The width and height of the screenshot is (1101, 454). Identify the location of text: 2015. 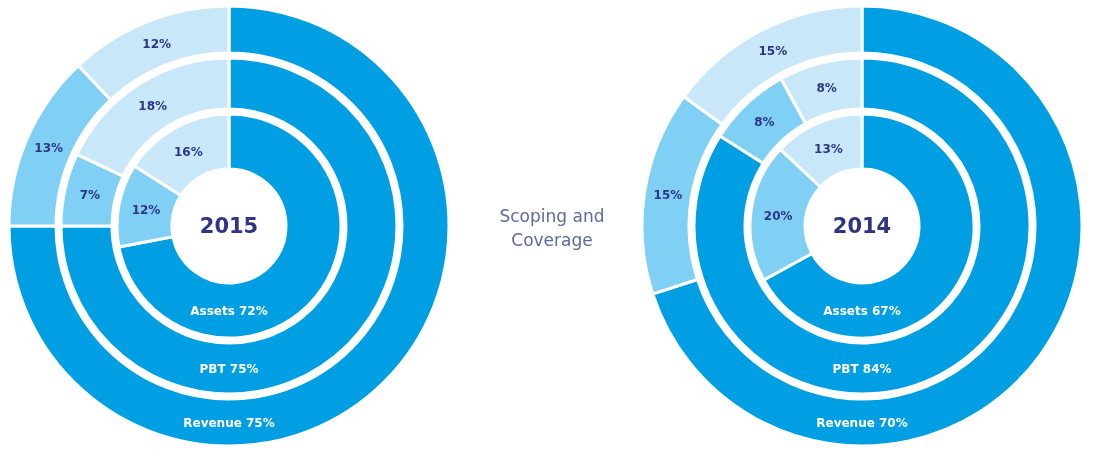
(229, 226).